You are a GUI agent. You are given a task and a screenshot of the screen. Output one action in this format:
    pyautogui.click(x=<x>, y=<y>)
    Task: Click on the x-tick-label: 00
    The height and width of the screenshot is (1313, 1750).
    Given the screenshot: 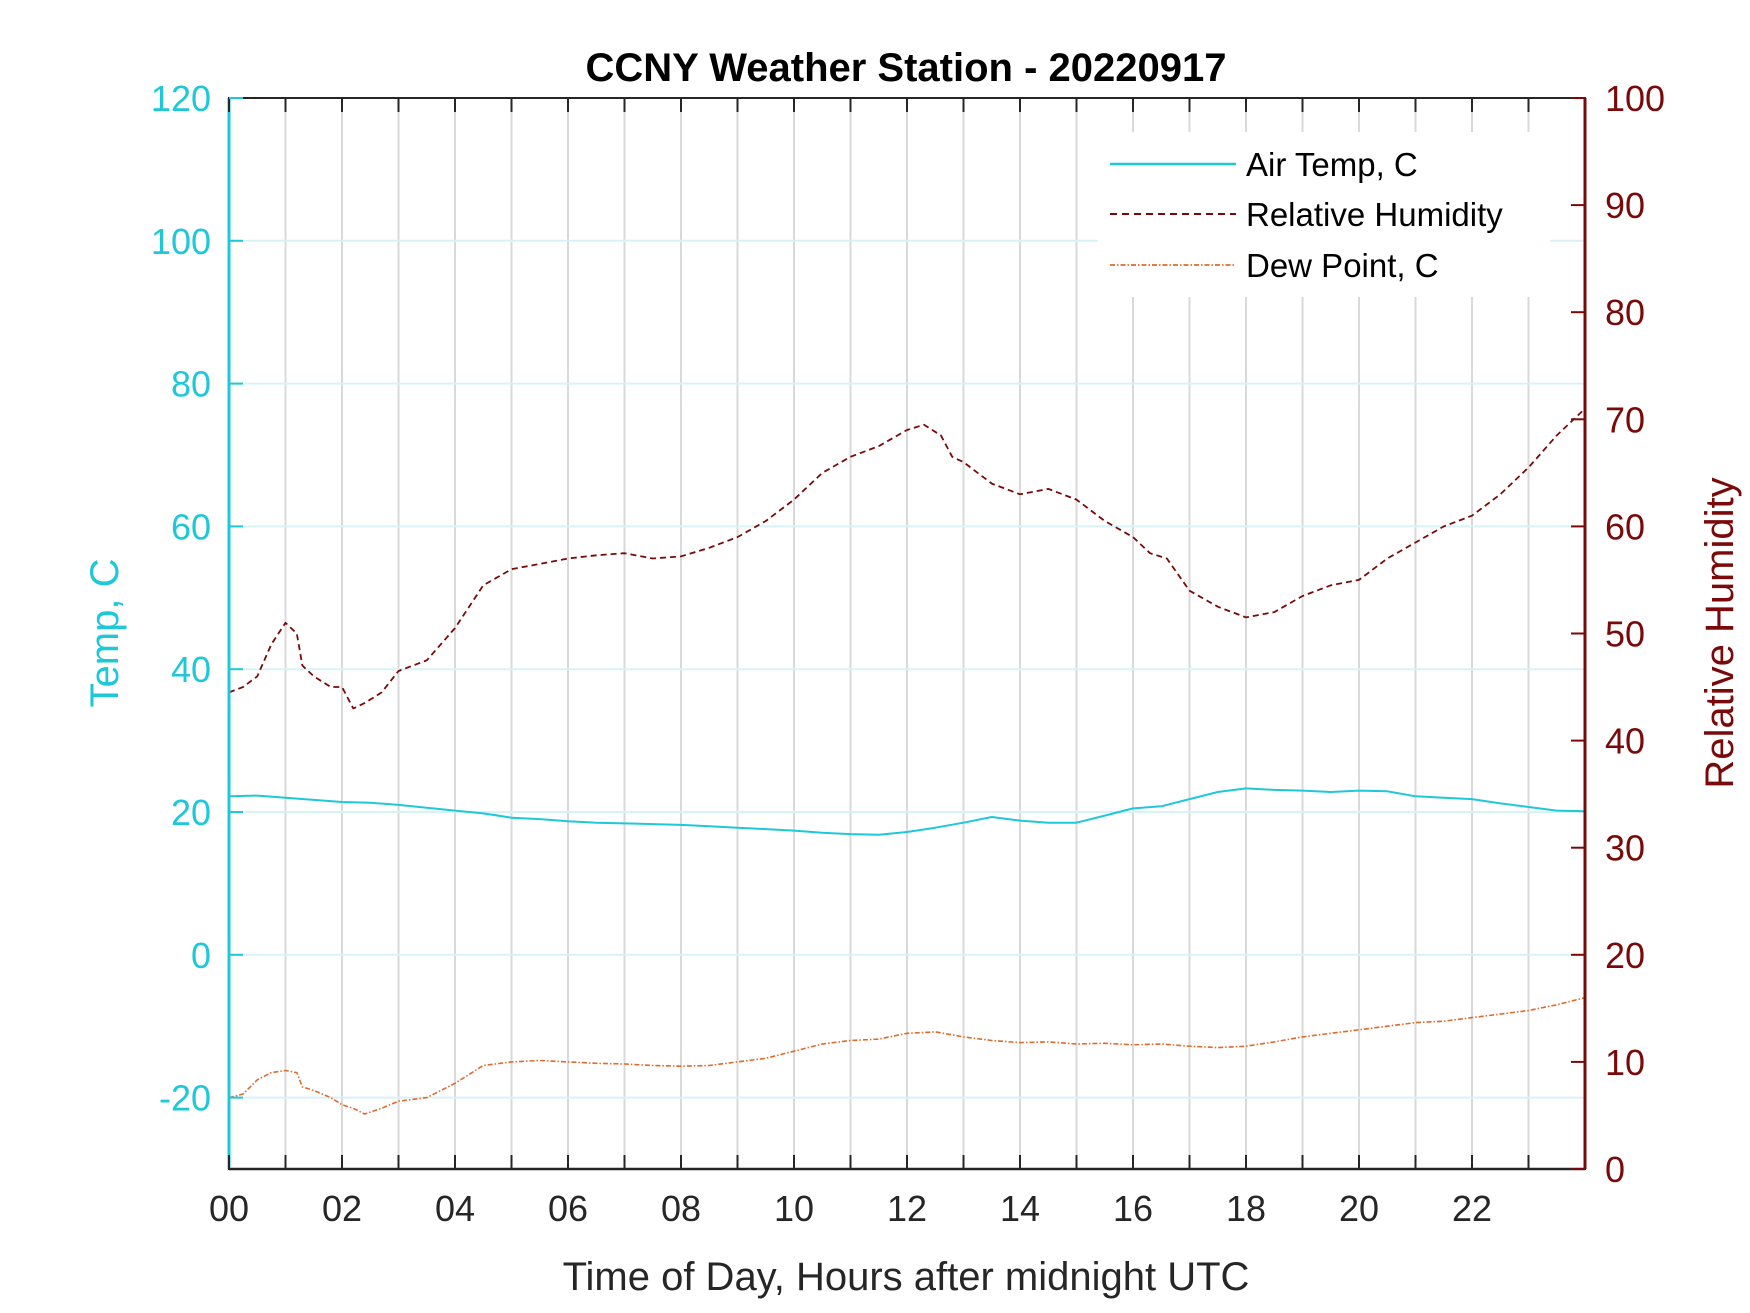 What is the action you would take?
    pyautogui.click(x=229, y=1208)
    